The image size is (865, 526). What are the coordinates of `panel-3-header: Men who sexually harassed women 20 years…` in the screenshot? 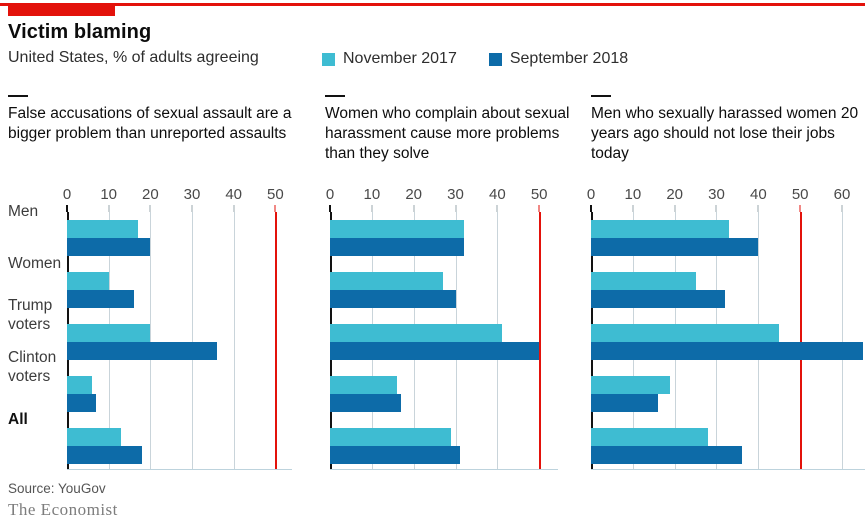 It's located at (728, 129).